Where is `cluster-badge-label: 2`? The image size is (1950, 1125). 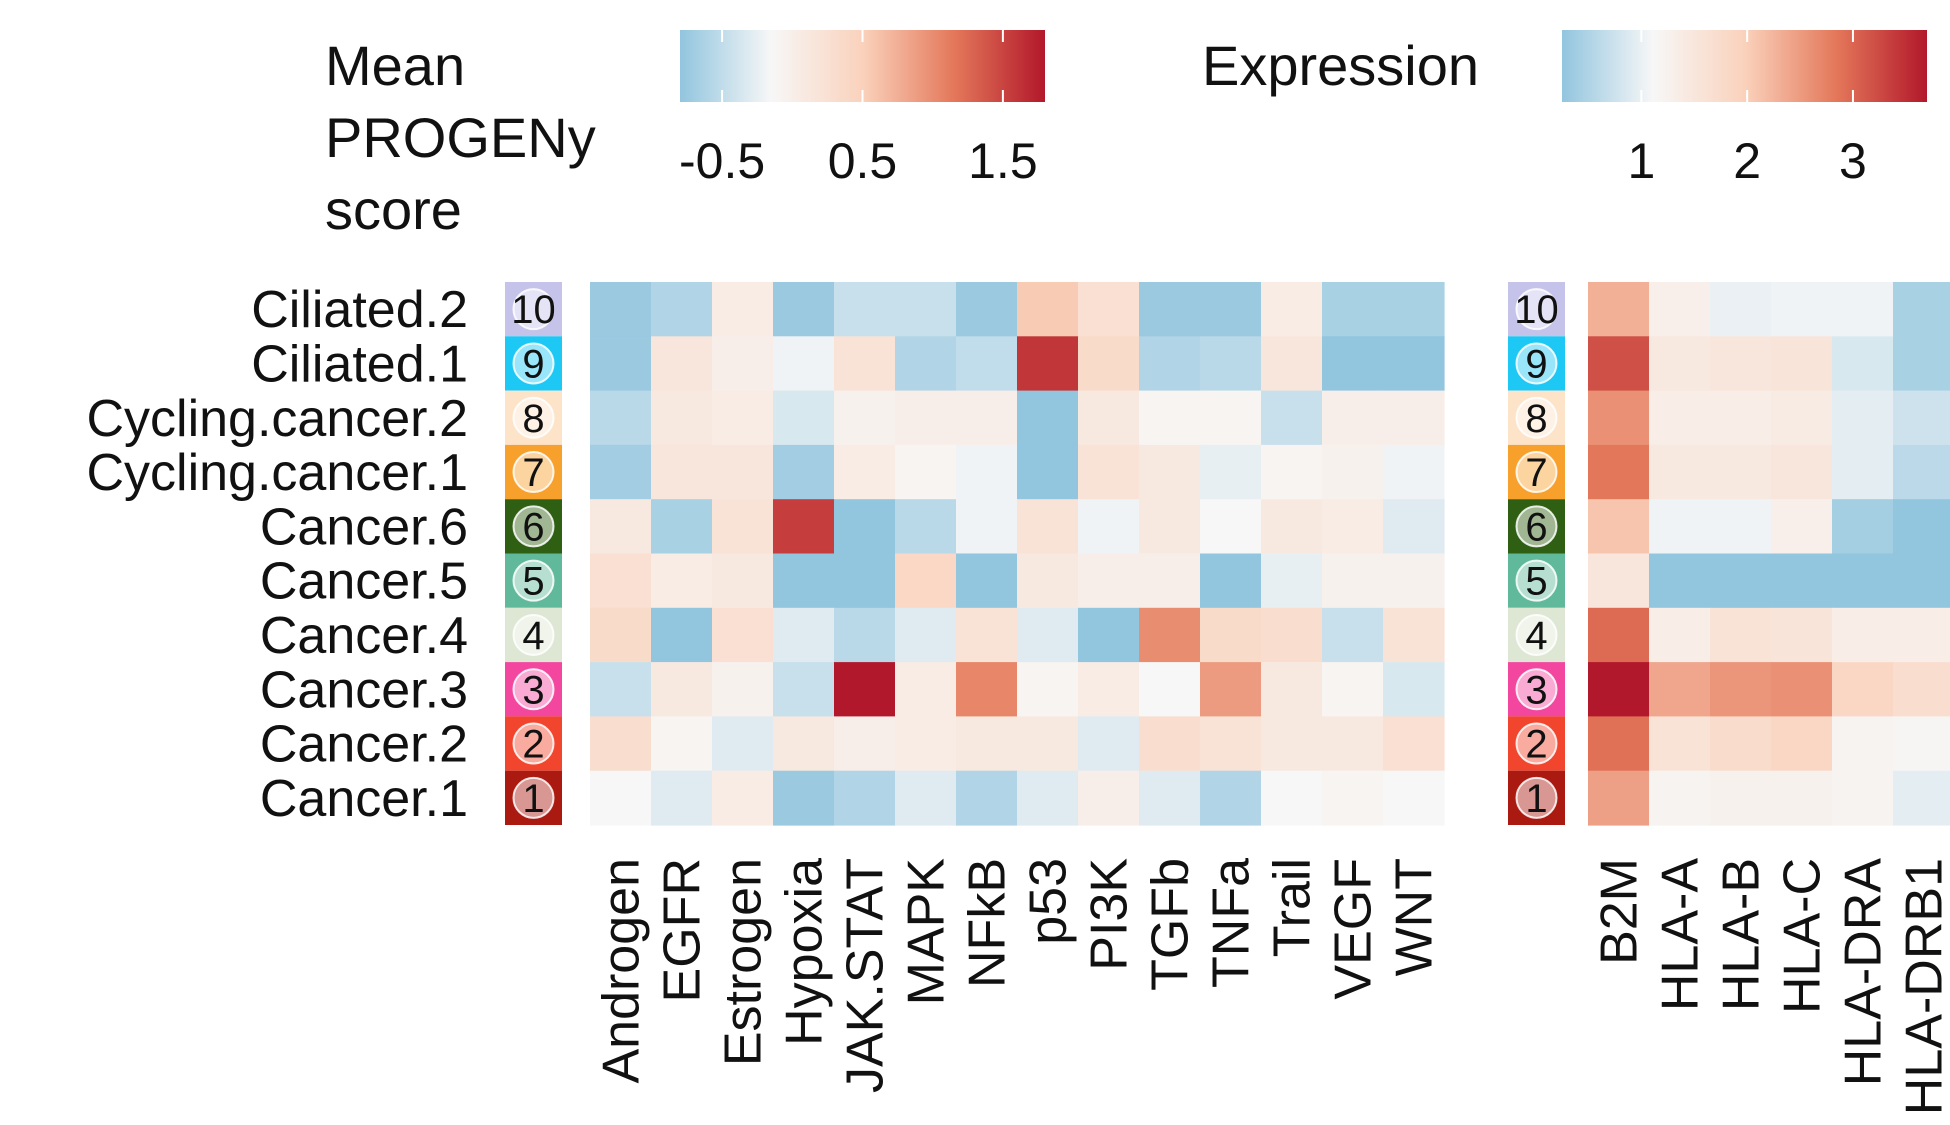 cluster-badge-label: 2 is located at coordinates (533, 745).